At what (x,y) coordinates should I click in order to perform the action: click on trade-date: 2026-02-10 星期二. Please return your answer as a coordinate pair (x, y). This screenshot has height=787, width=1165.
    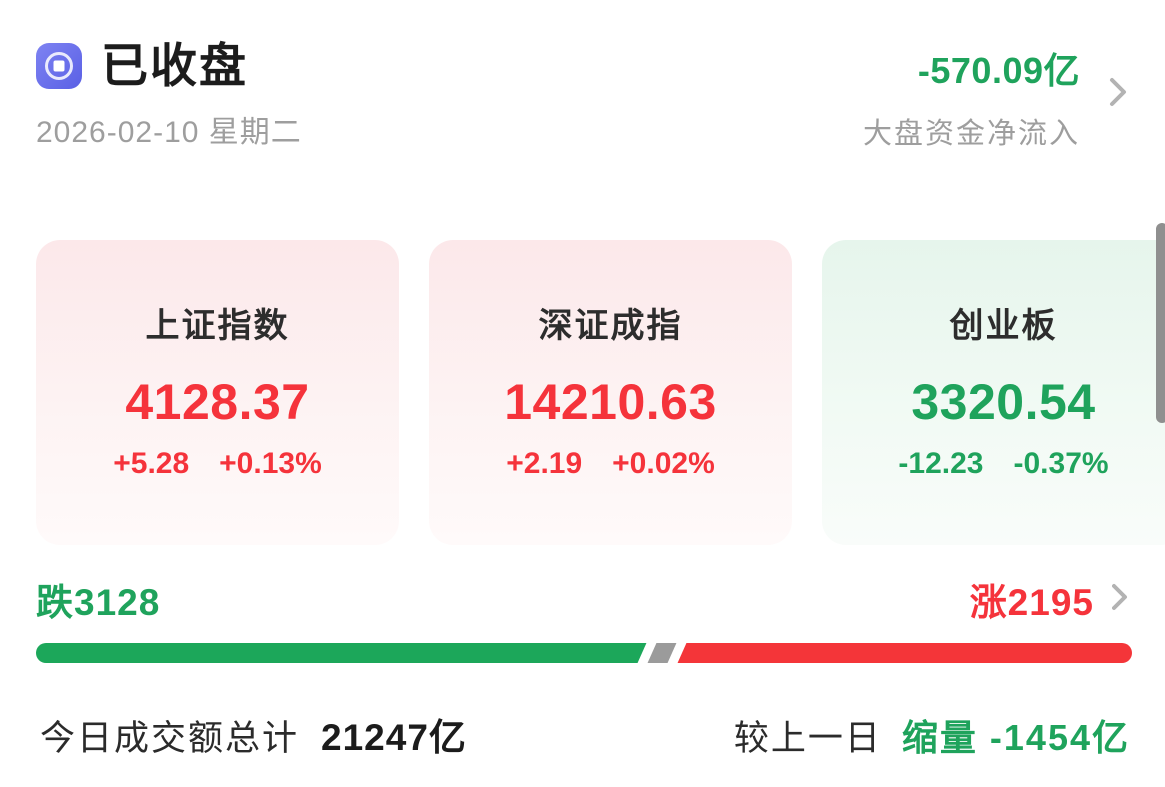
    Looking at the image, I should click on (169, 132).